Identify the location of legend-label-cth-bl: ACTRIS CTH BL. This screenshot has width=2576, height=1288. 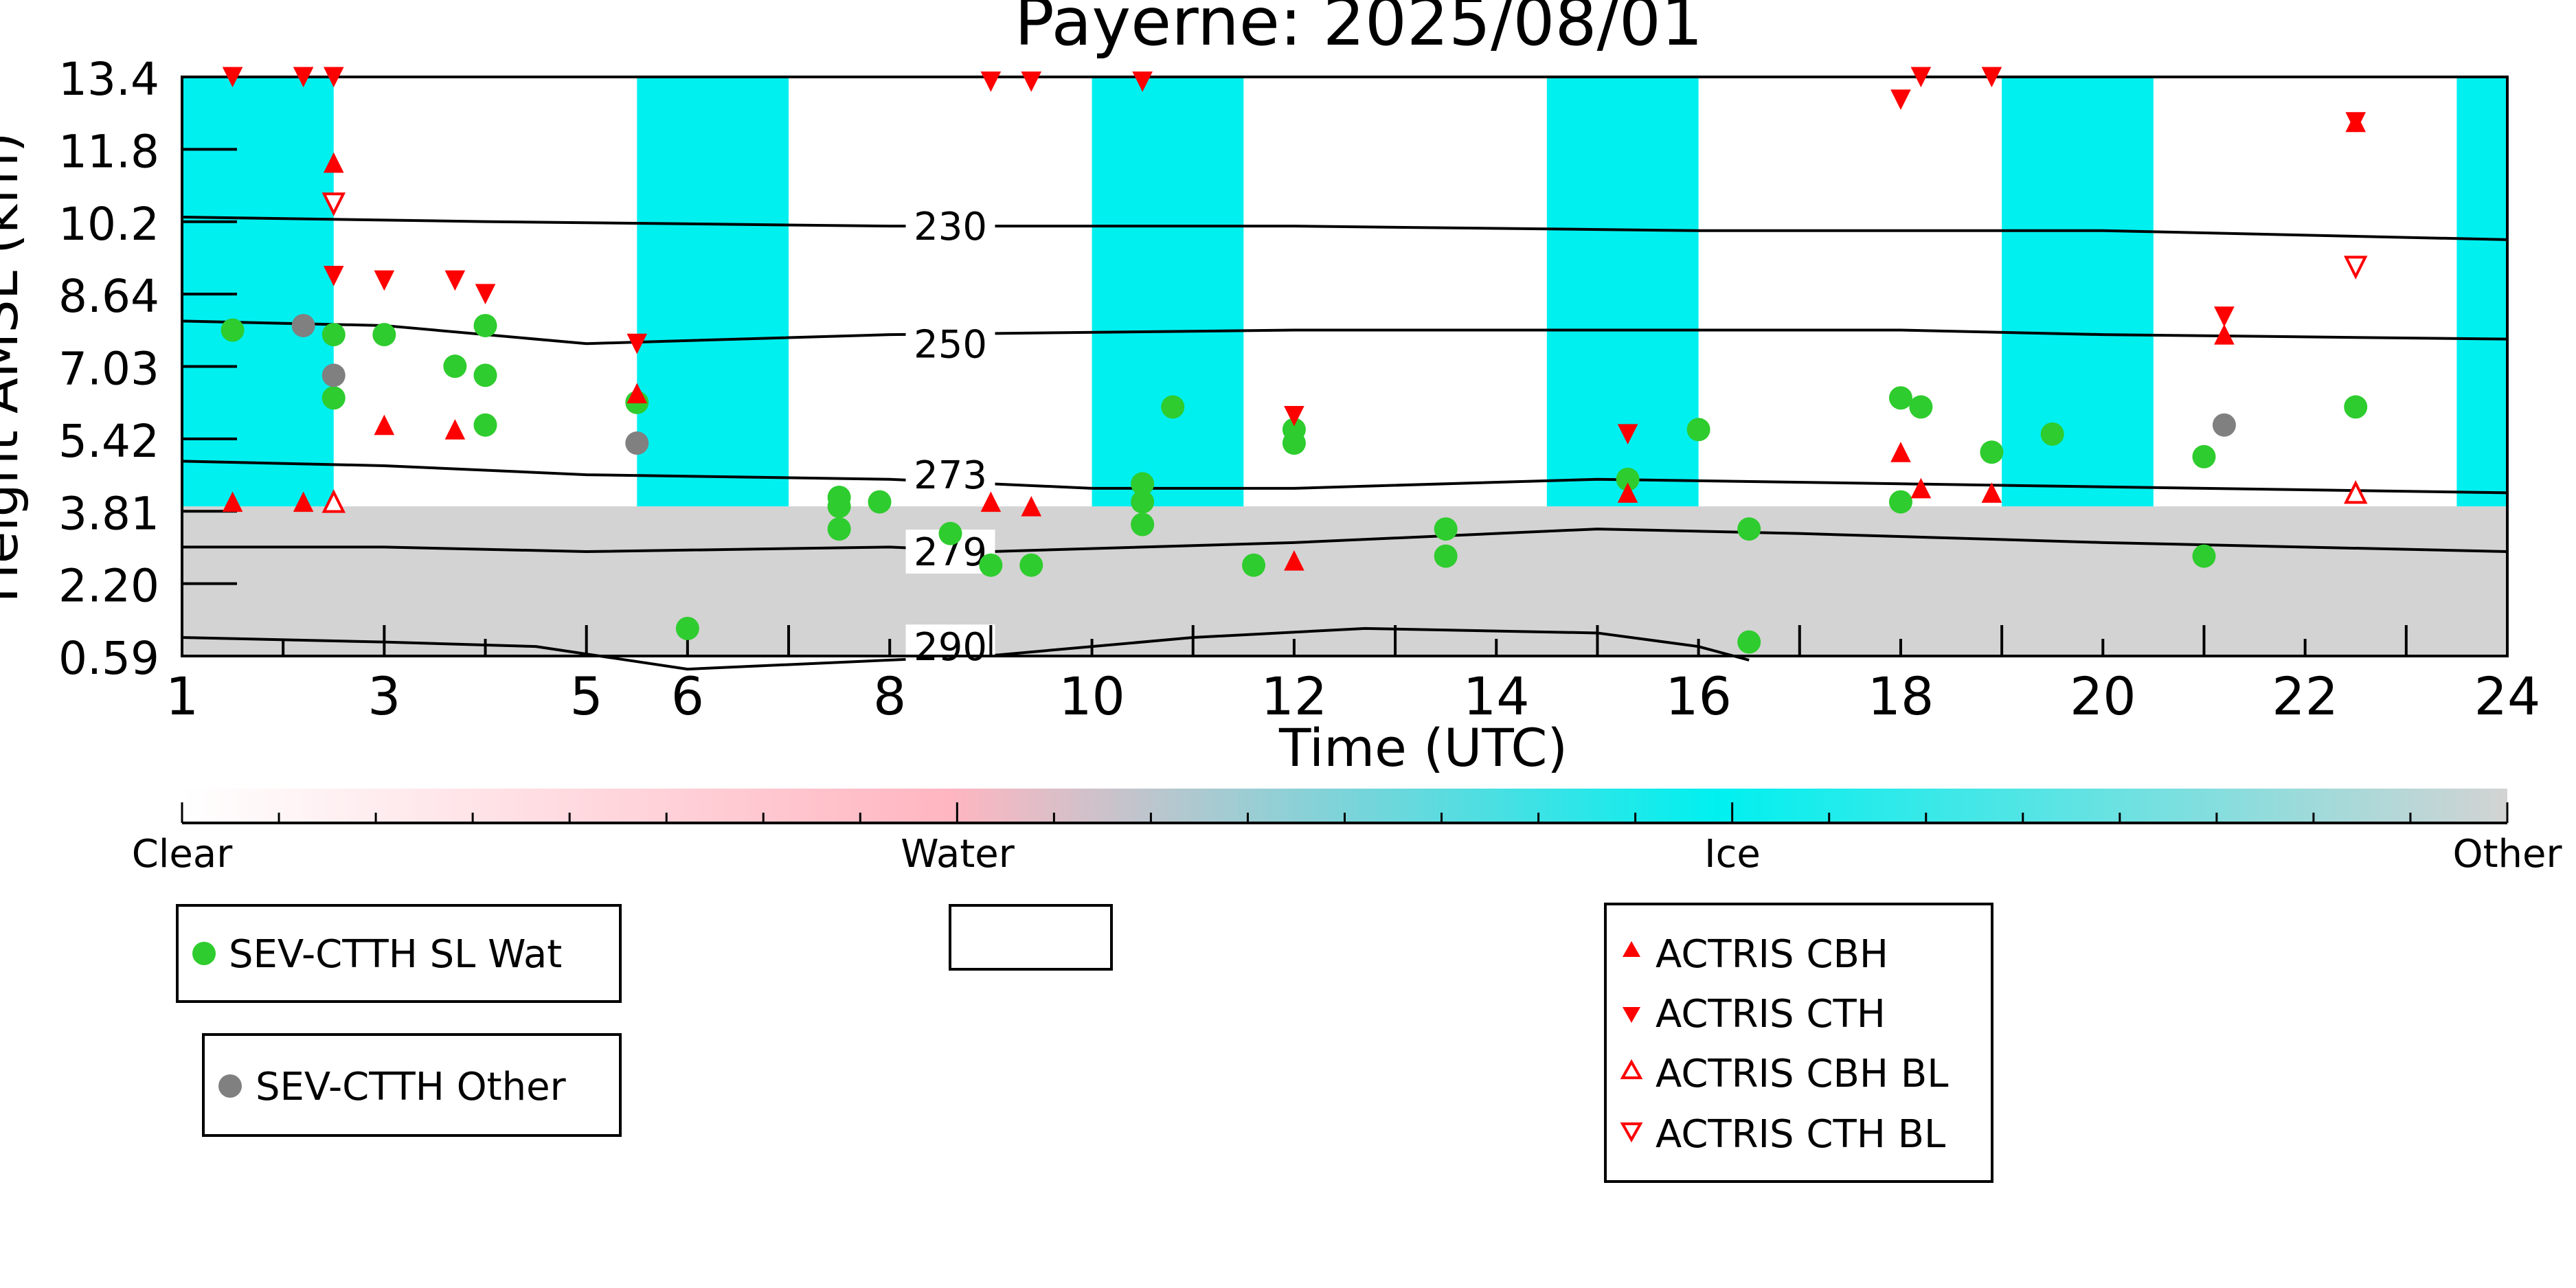
(1800, 1134).